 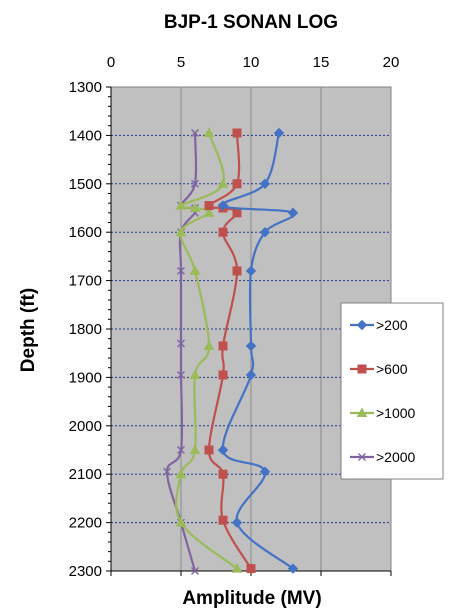 I want to click on legend-item: >2000, so click(x=383, y=457).